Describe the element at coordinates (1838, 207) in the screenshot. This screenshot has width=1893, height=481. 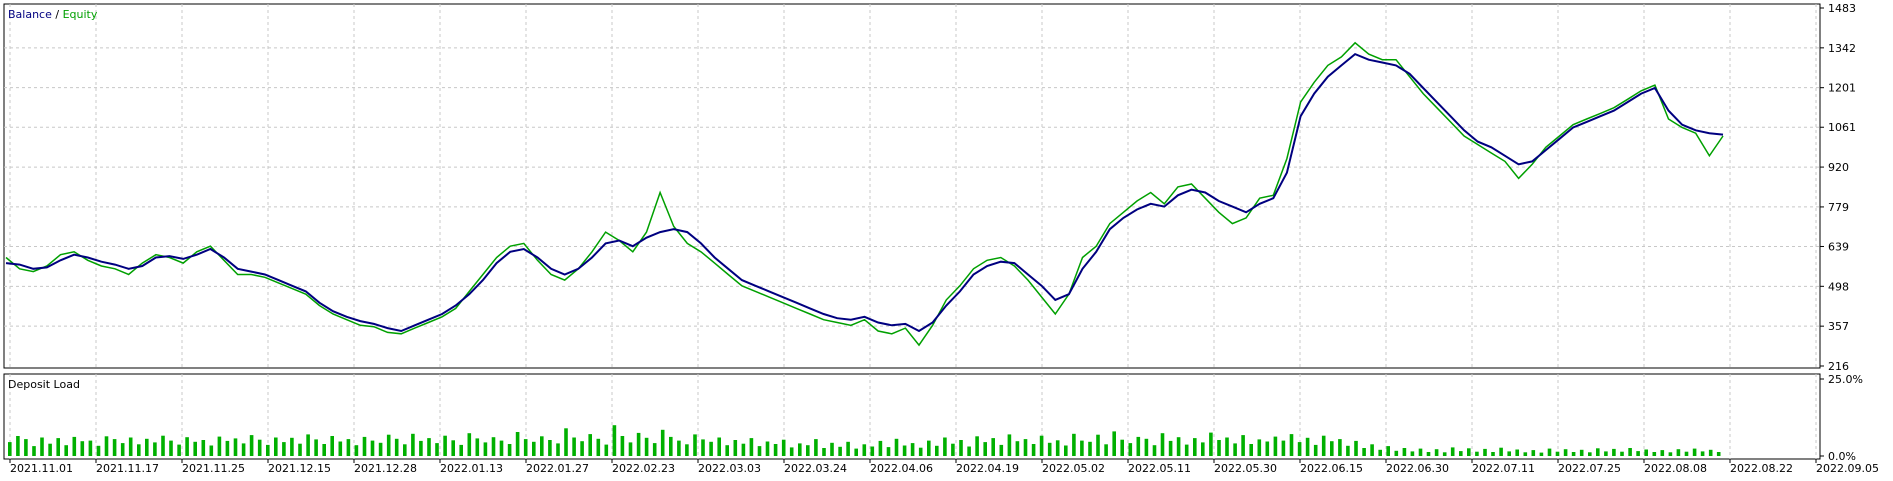
I see `y-tick-label: 779` at that location.